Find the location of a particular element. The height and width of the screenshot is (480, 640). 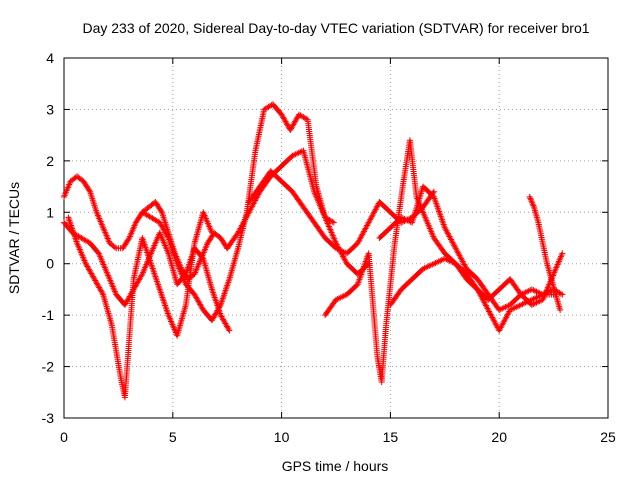

y-tick-label: 4 is located at coordinates (50, 58).